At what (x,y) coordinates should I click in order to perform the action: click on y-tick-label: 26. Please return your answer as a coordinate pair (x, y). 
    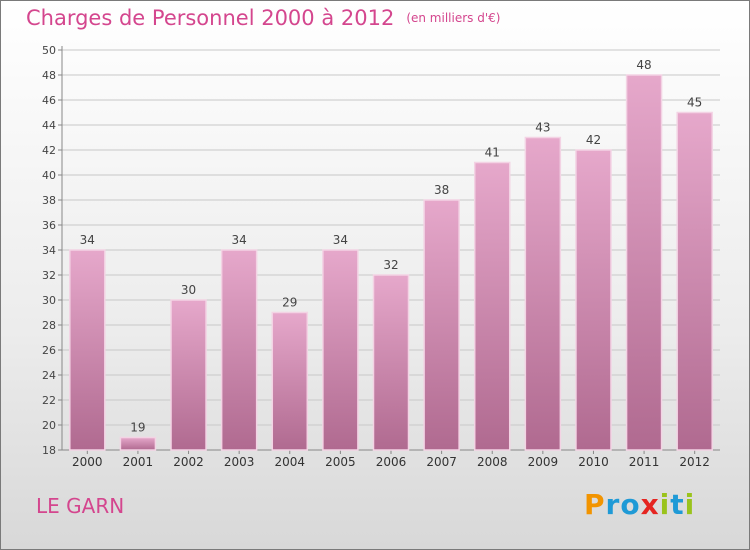
    Looking at the image, I should click on (49, 350).